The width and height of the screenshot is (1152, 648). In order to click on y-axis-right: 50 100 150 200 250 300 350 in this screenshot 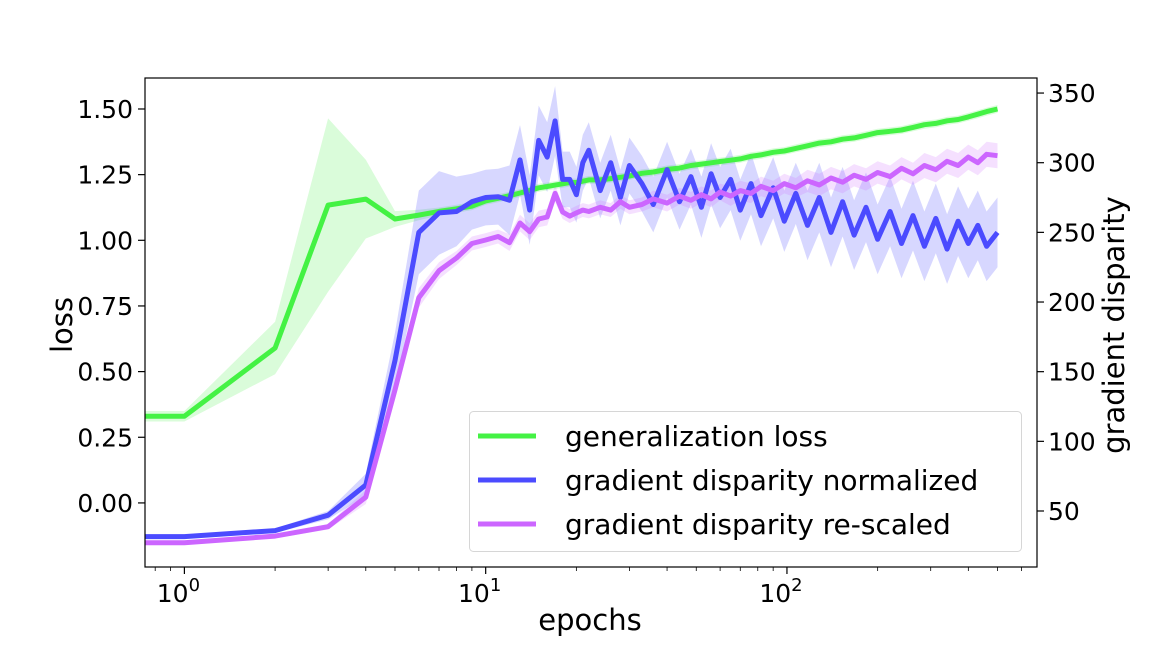, I will do `click(1066, 302)`.